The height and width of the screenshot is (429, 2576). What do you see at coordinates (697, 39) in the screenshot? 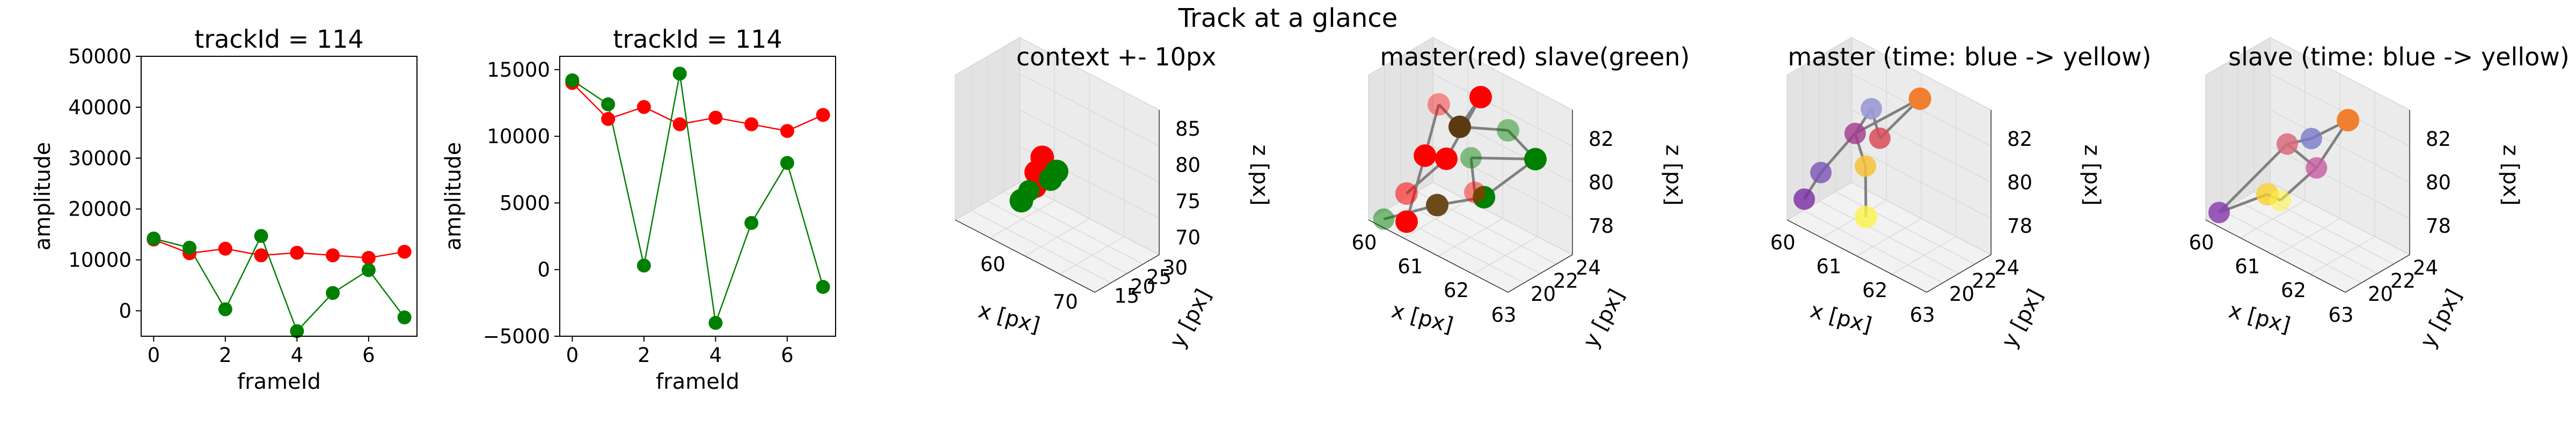
I see `chart-title: trackId = 114` at bounding box center [697, 39].